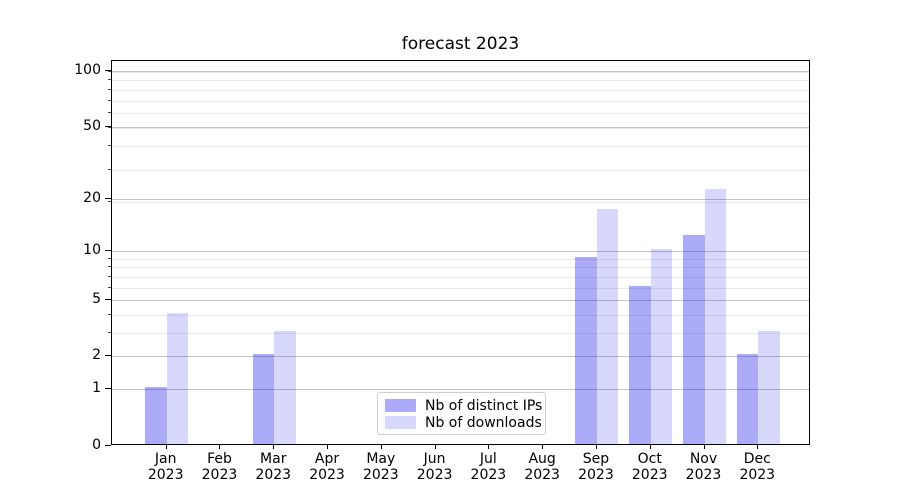 The width and height of the screenshot is (900, 500). Describe the element at coordinates (703, 466) in the screenshot. I see `x-tick-label-nov: Nov 2023` at that location.